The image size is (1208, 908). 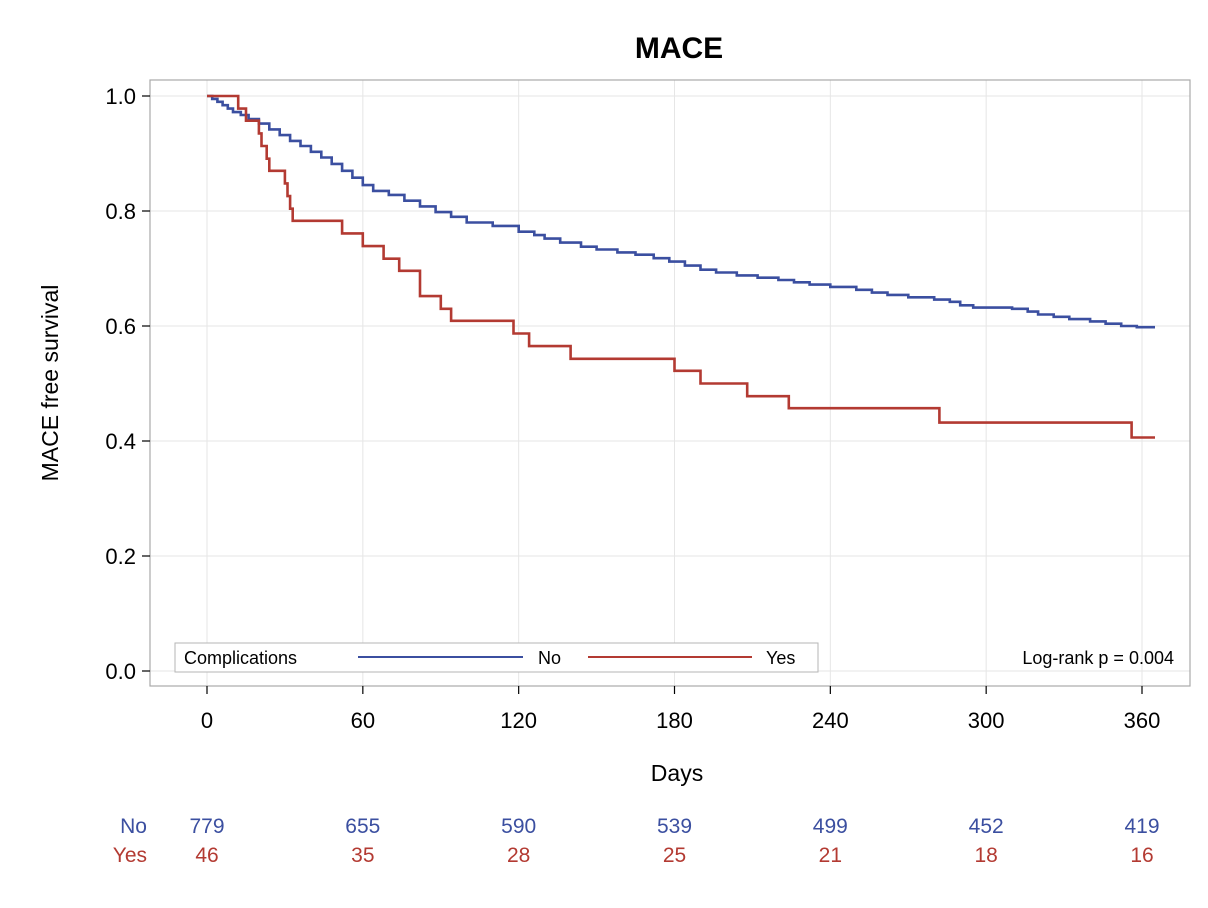 What do you see at coordinates (120, 671) in the screenshot?
I see `y-tick-label: 0.0` at bounding box center [120, 671].